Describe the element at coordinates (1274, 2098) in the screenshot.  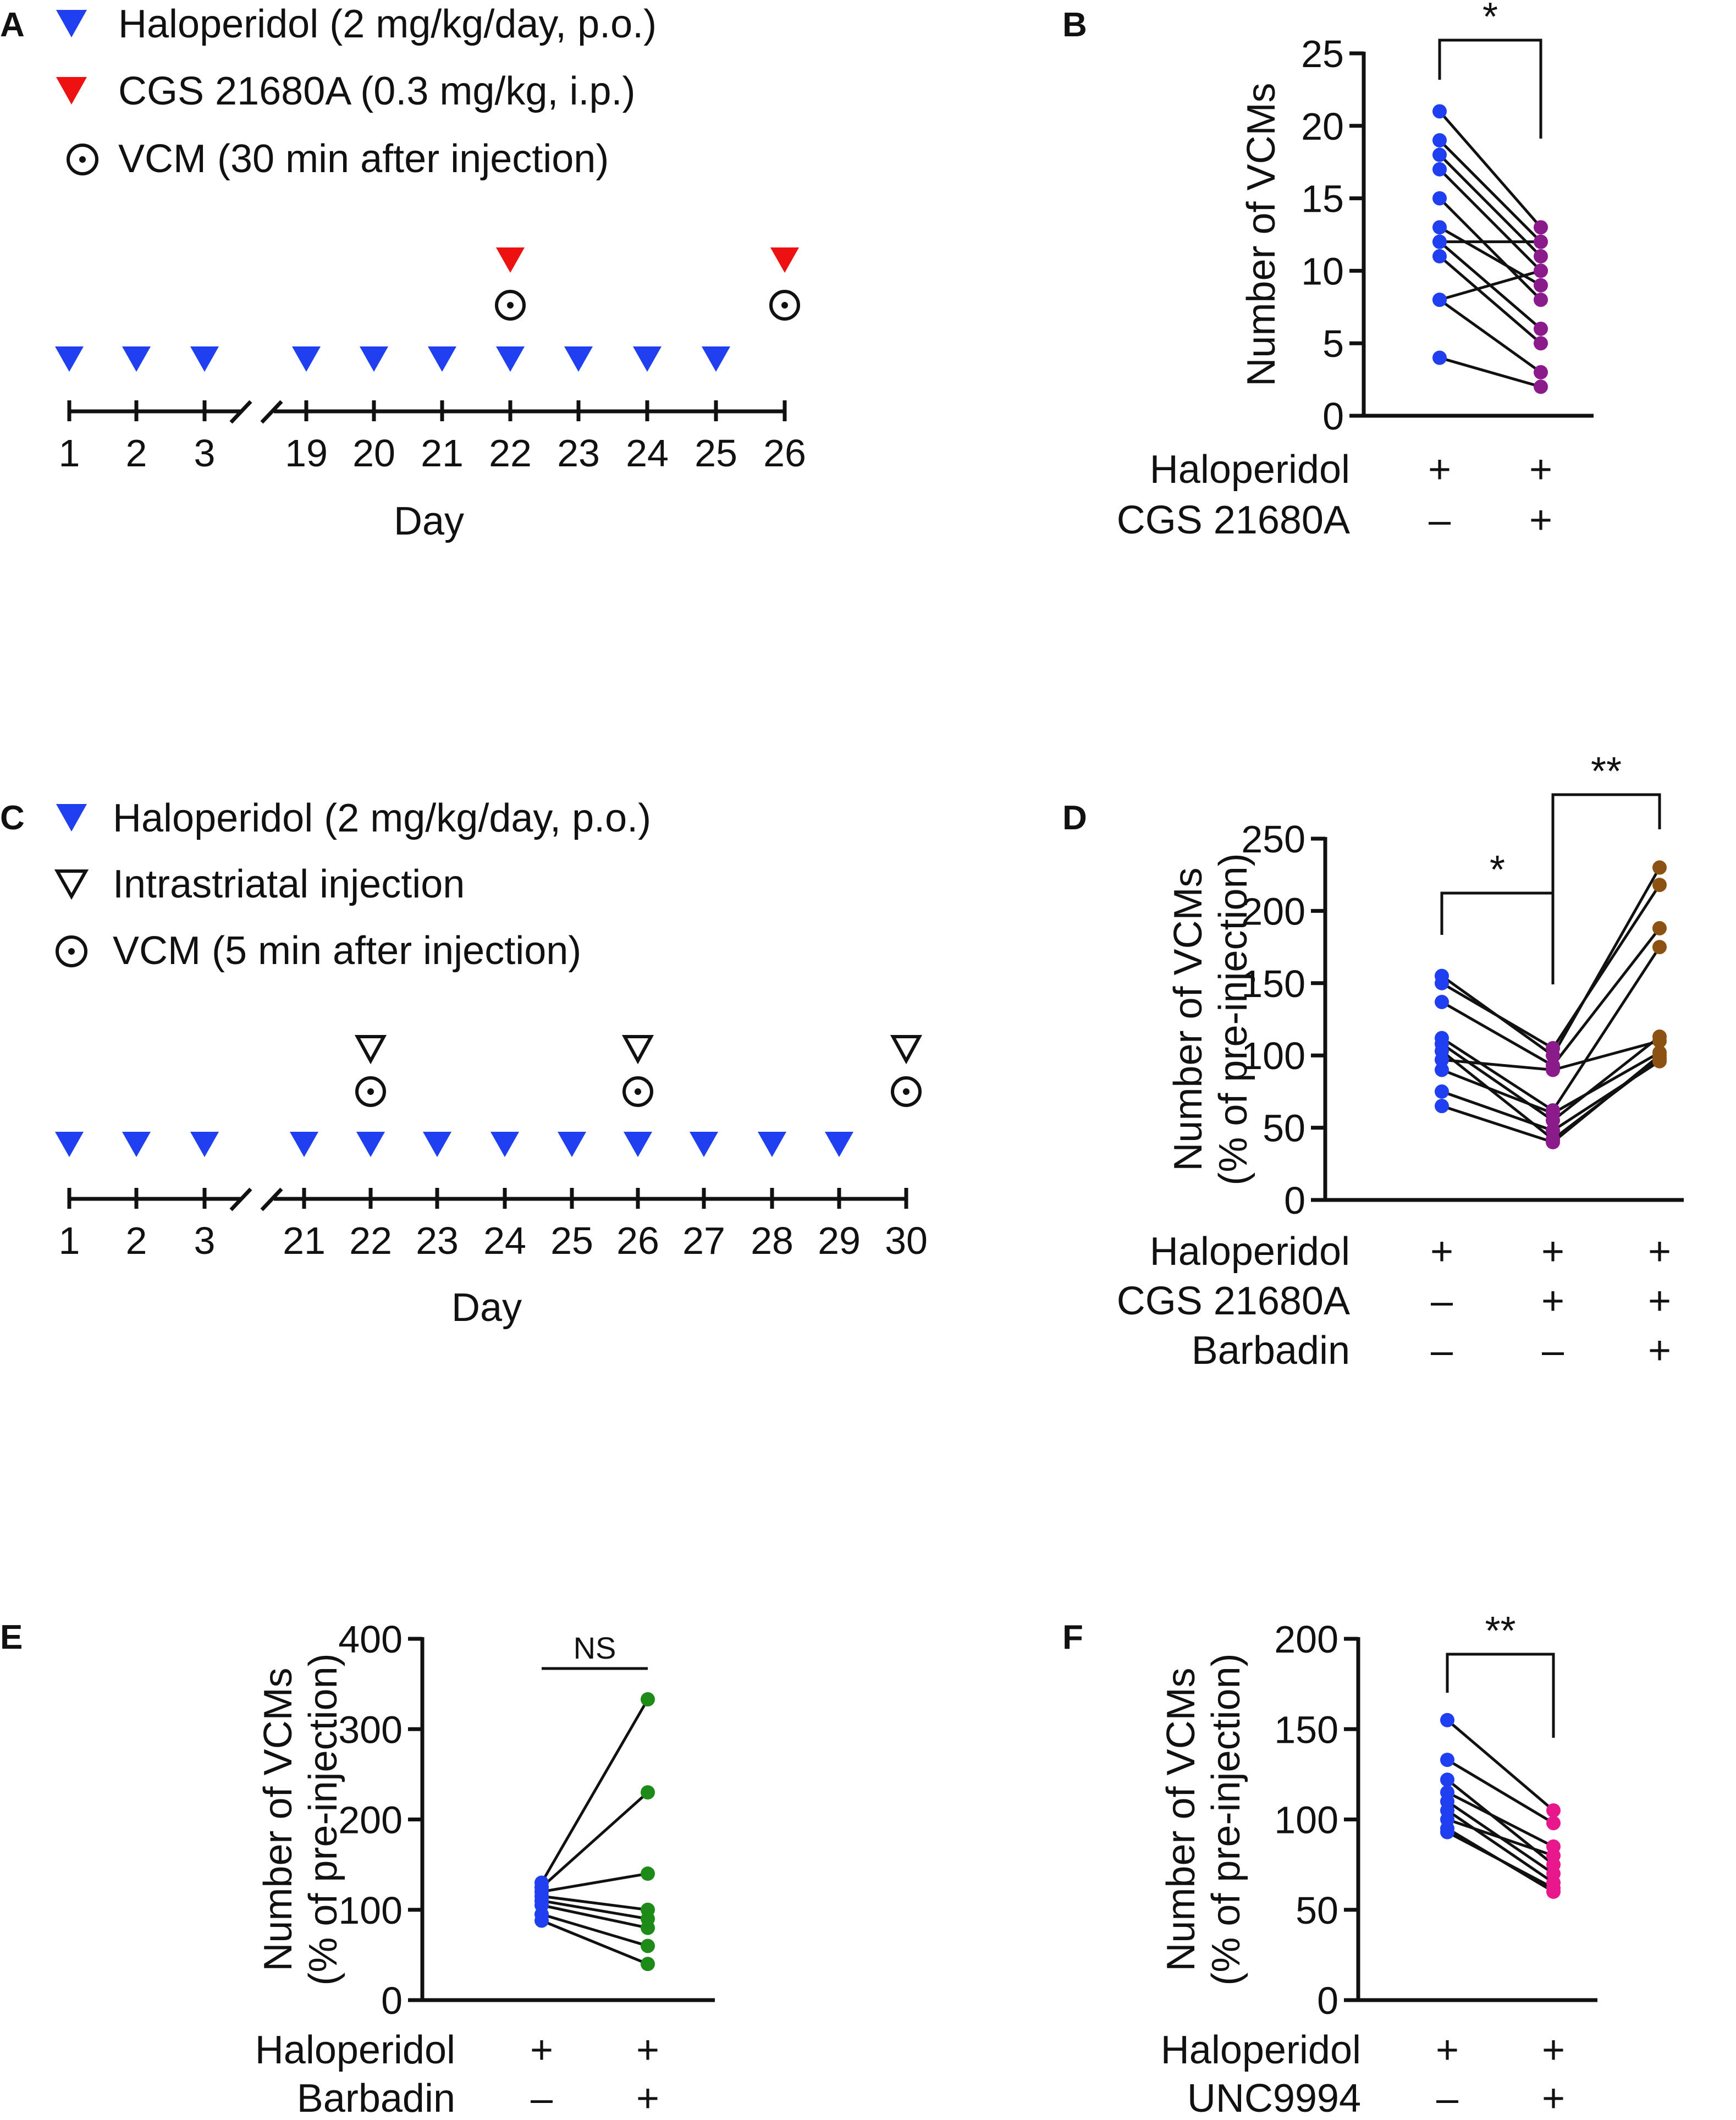
I see `condition-label: UNC9994` at that location.